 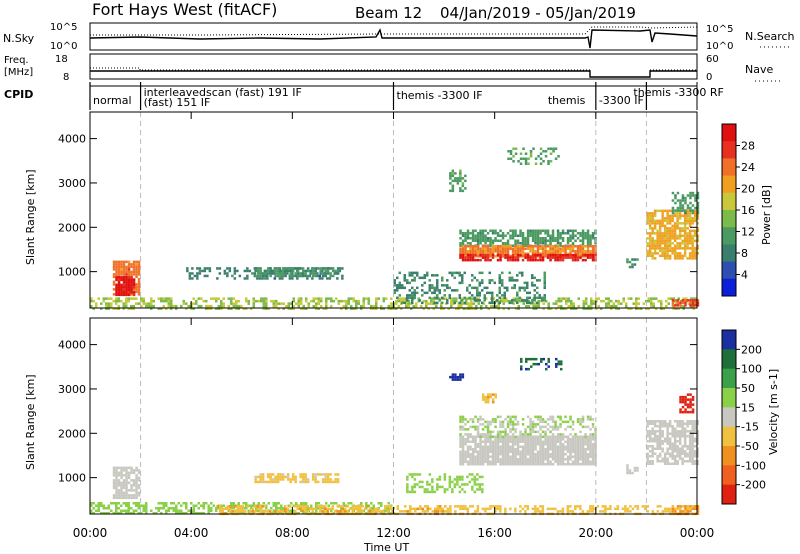 I want to click on colorbar-tick-label: -15, so click(x=750, y=427).